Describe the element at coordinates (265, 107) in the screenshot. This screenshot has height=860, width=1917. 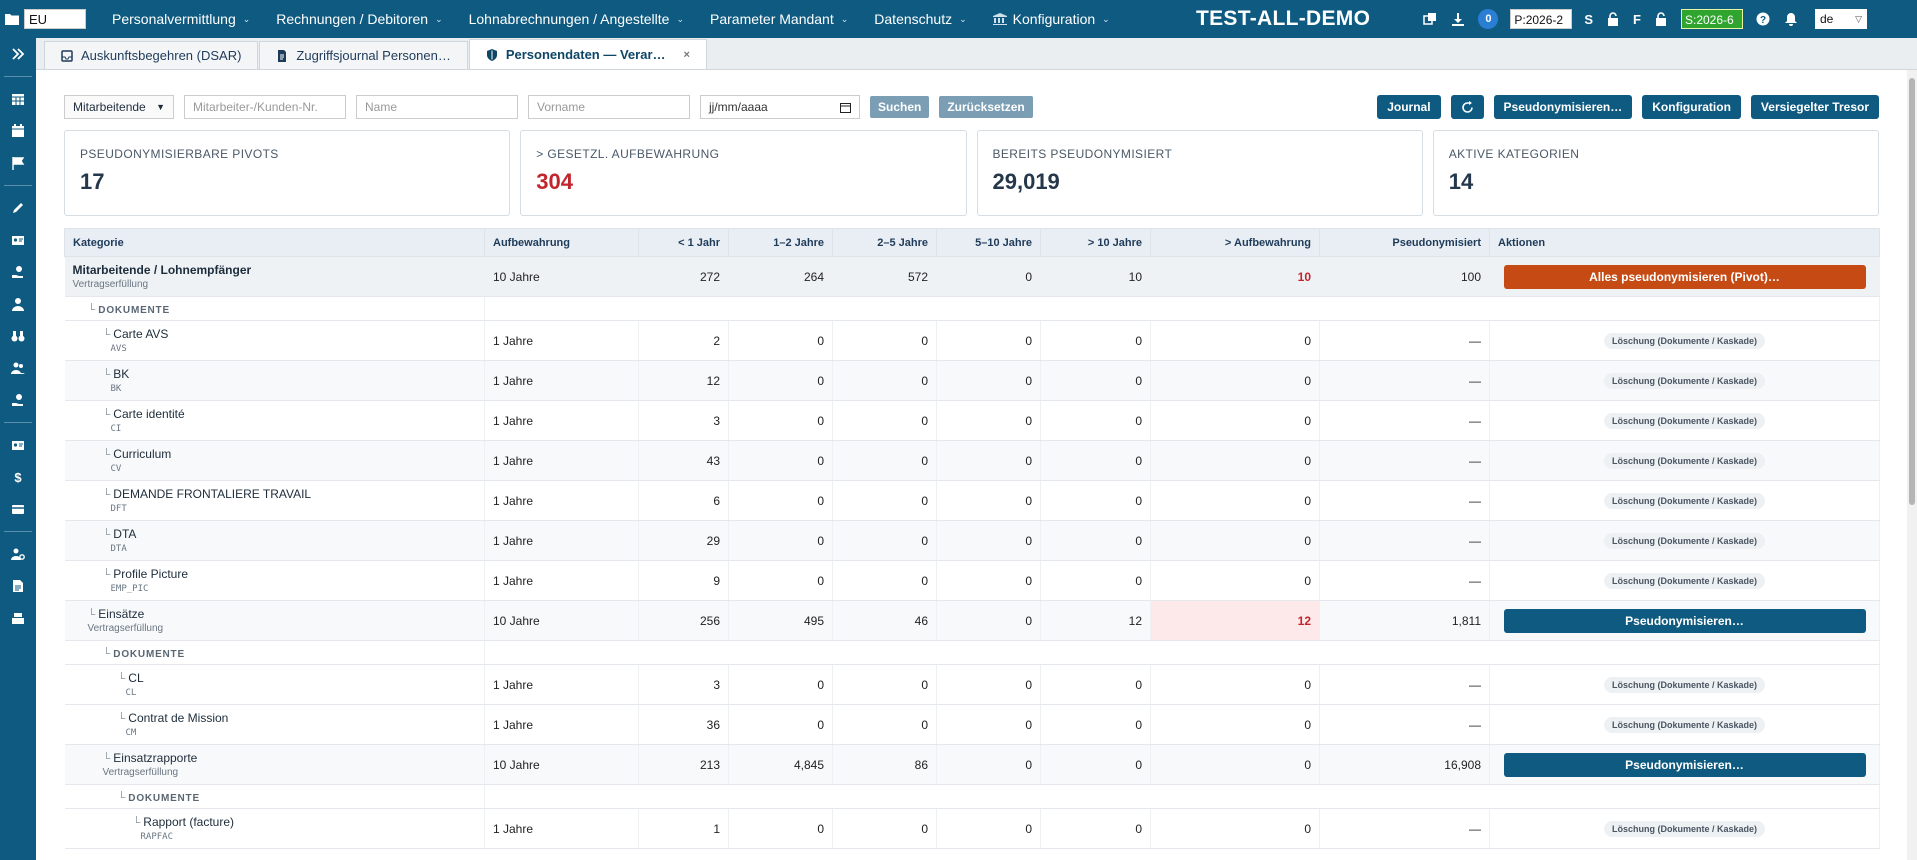
I see `number-input: Mitarbeiter-/Kunden-Nr.` at that location.